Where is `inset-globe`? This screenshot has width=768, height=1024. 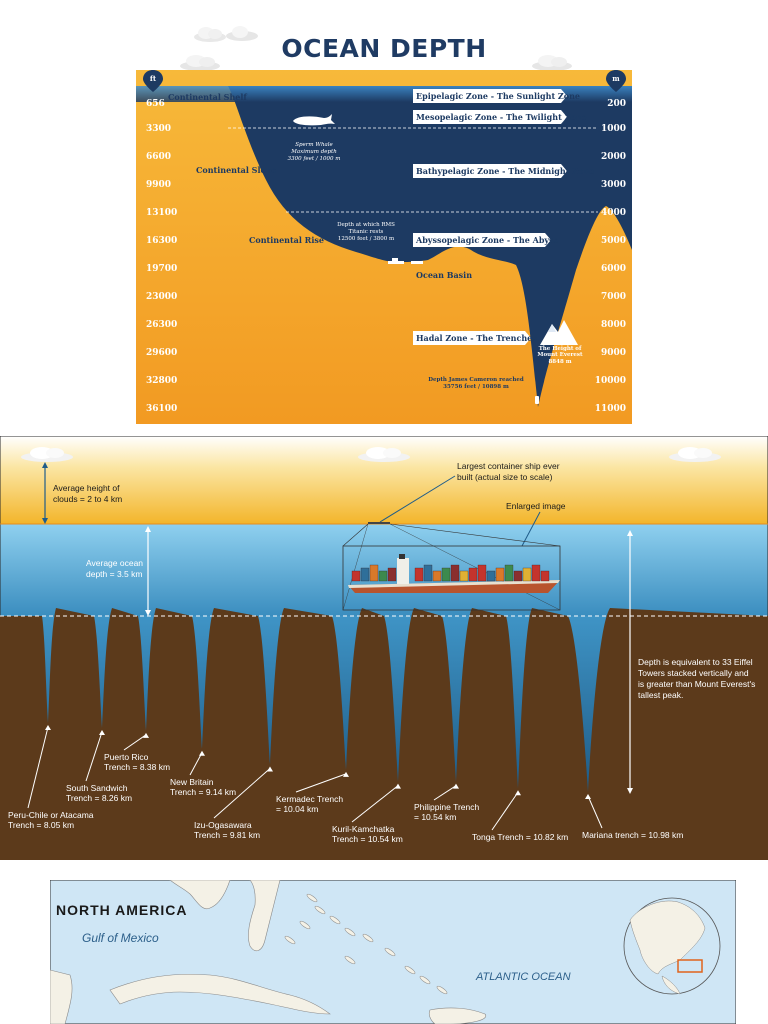 inset-globe is located at coordinates (672, 946).